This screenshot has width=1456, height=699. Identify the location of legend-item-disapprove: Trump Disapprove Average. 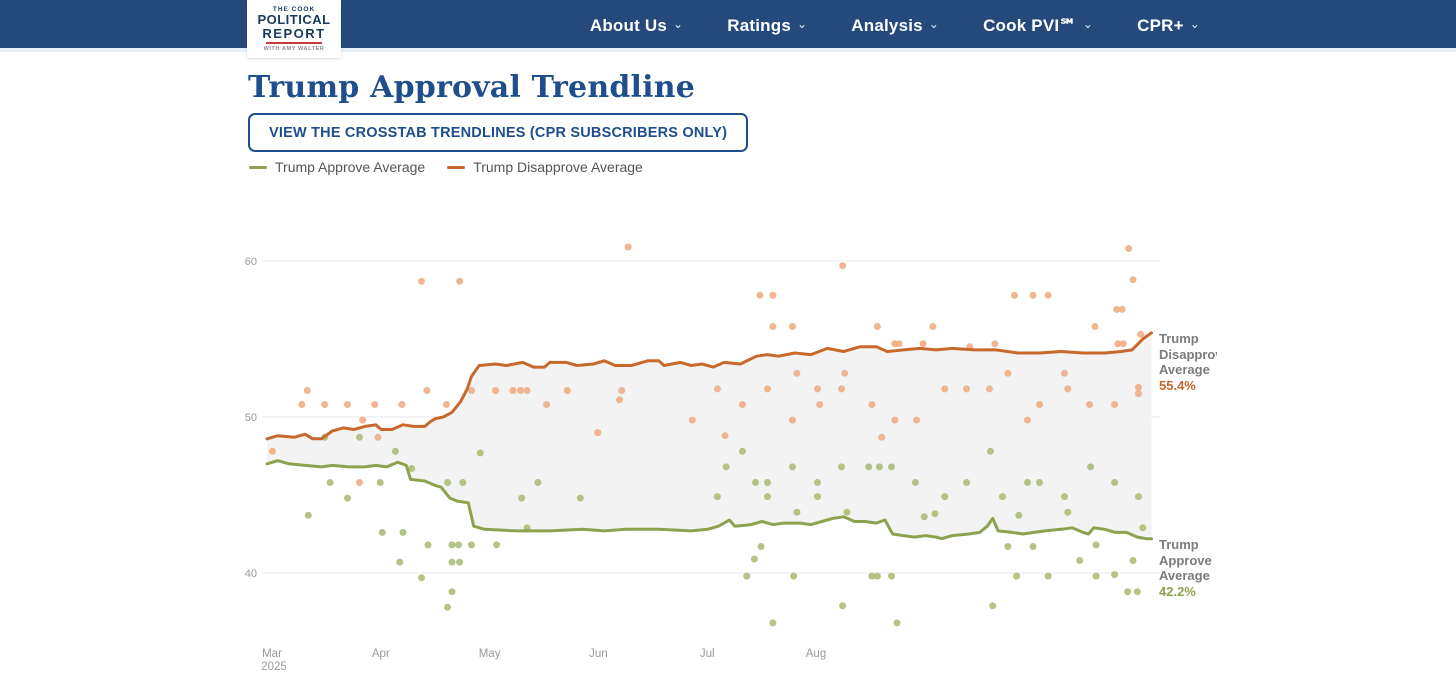
(545, 167).